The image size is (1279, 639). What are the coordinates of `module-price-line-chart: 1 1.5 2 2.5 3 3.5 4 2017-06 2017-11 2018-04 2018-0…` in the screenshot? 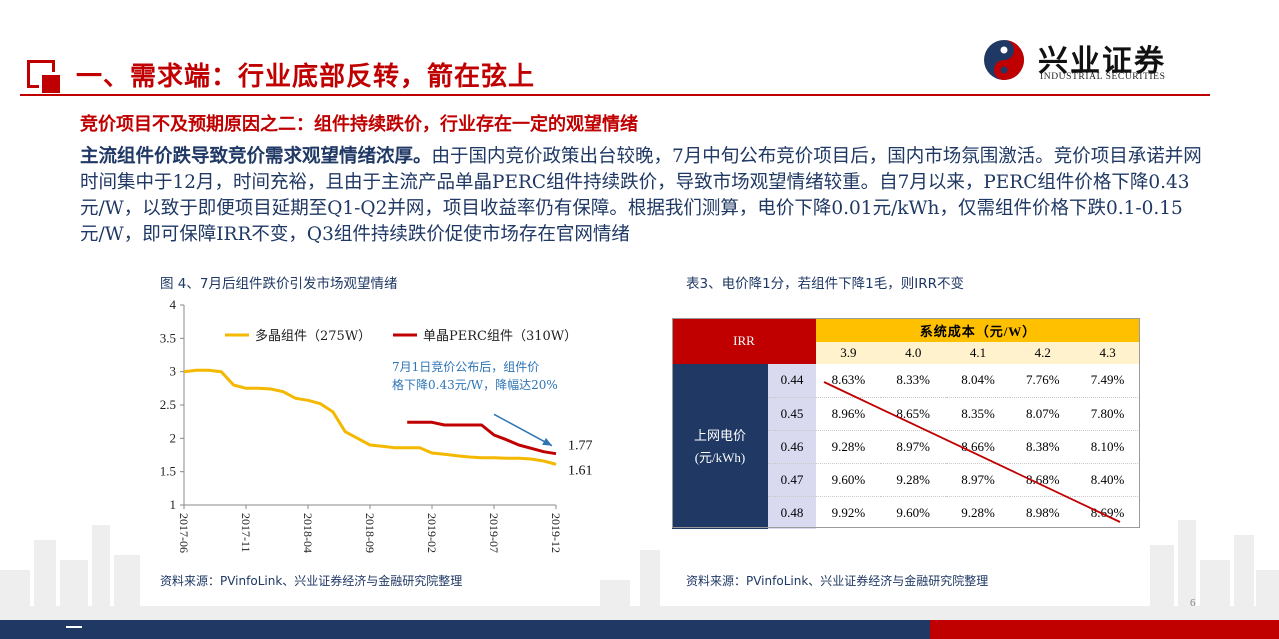 It's located at (376, 425).